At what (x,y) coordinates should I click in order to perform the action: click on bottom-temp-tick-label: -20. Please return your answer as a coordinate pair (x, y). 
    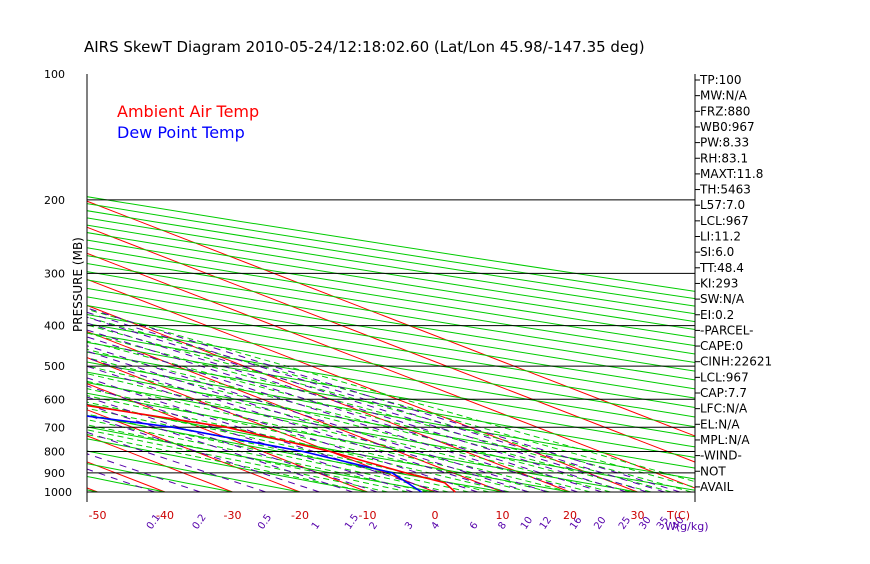
    Looking at the image, I should click on (300, 515).